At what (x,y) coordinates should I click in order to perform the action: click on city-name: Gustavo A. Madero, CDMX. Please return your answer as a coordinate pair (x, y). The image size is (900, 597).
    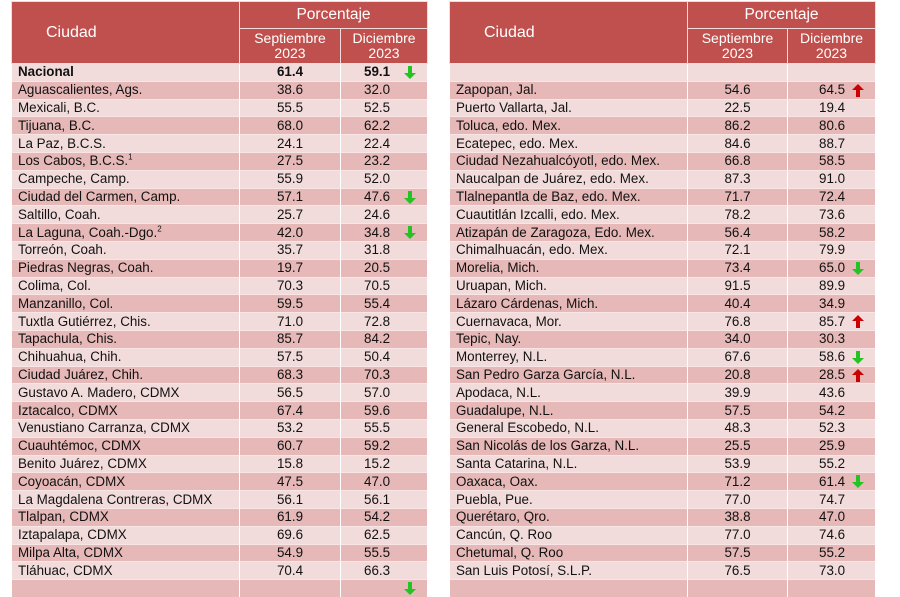
    Looking at the image, I should click on (125, 392).